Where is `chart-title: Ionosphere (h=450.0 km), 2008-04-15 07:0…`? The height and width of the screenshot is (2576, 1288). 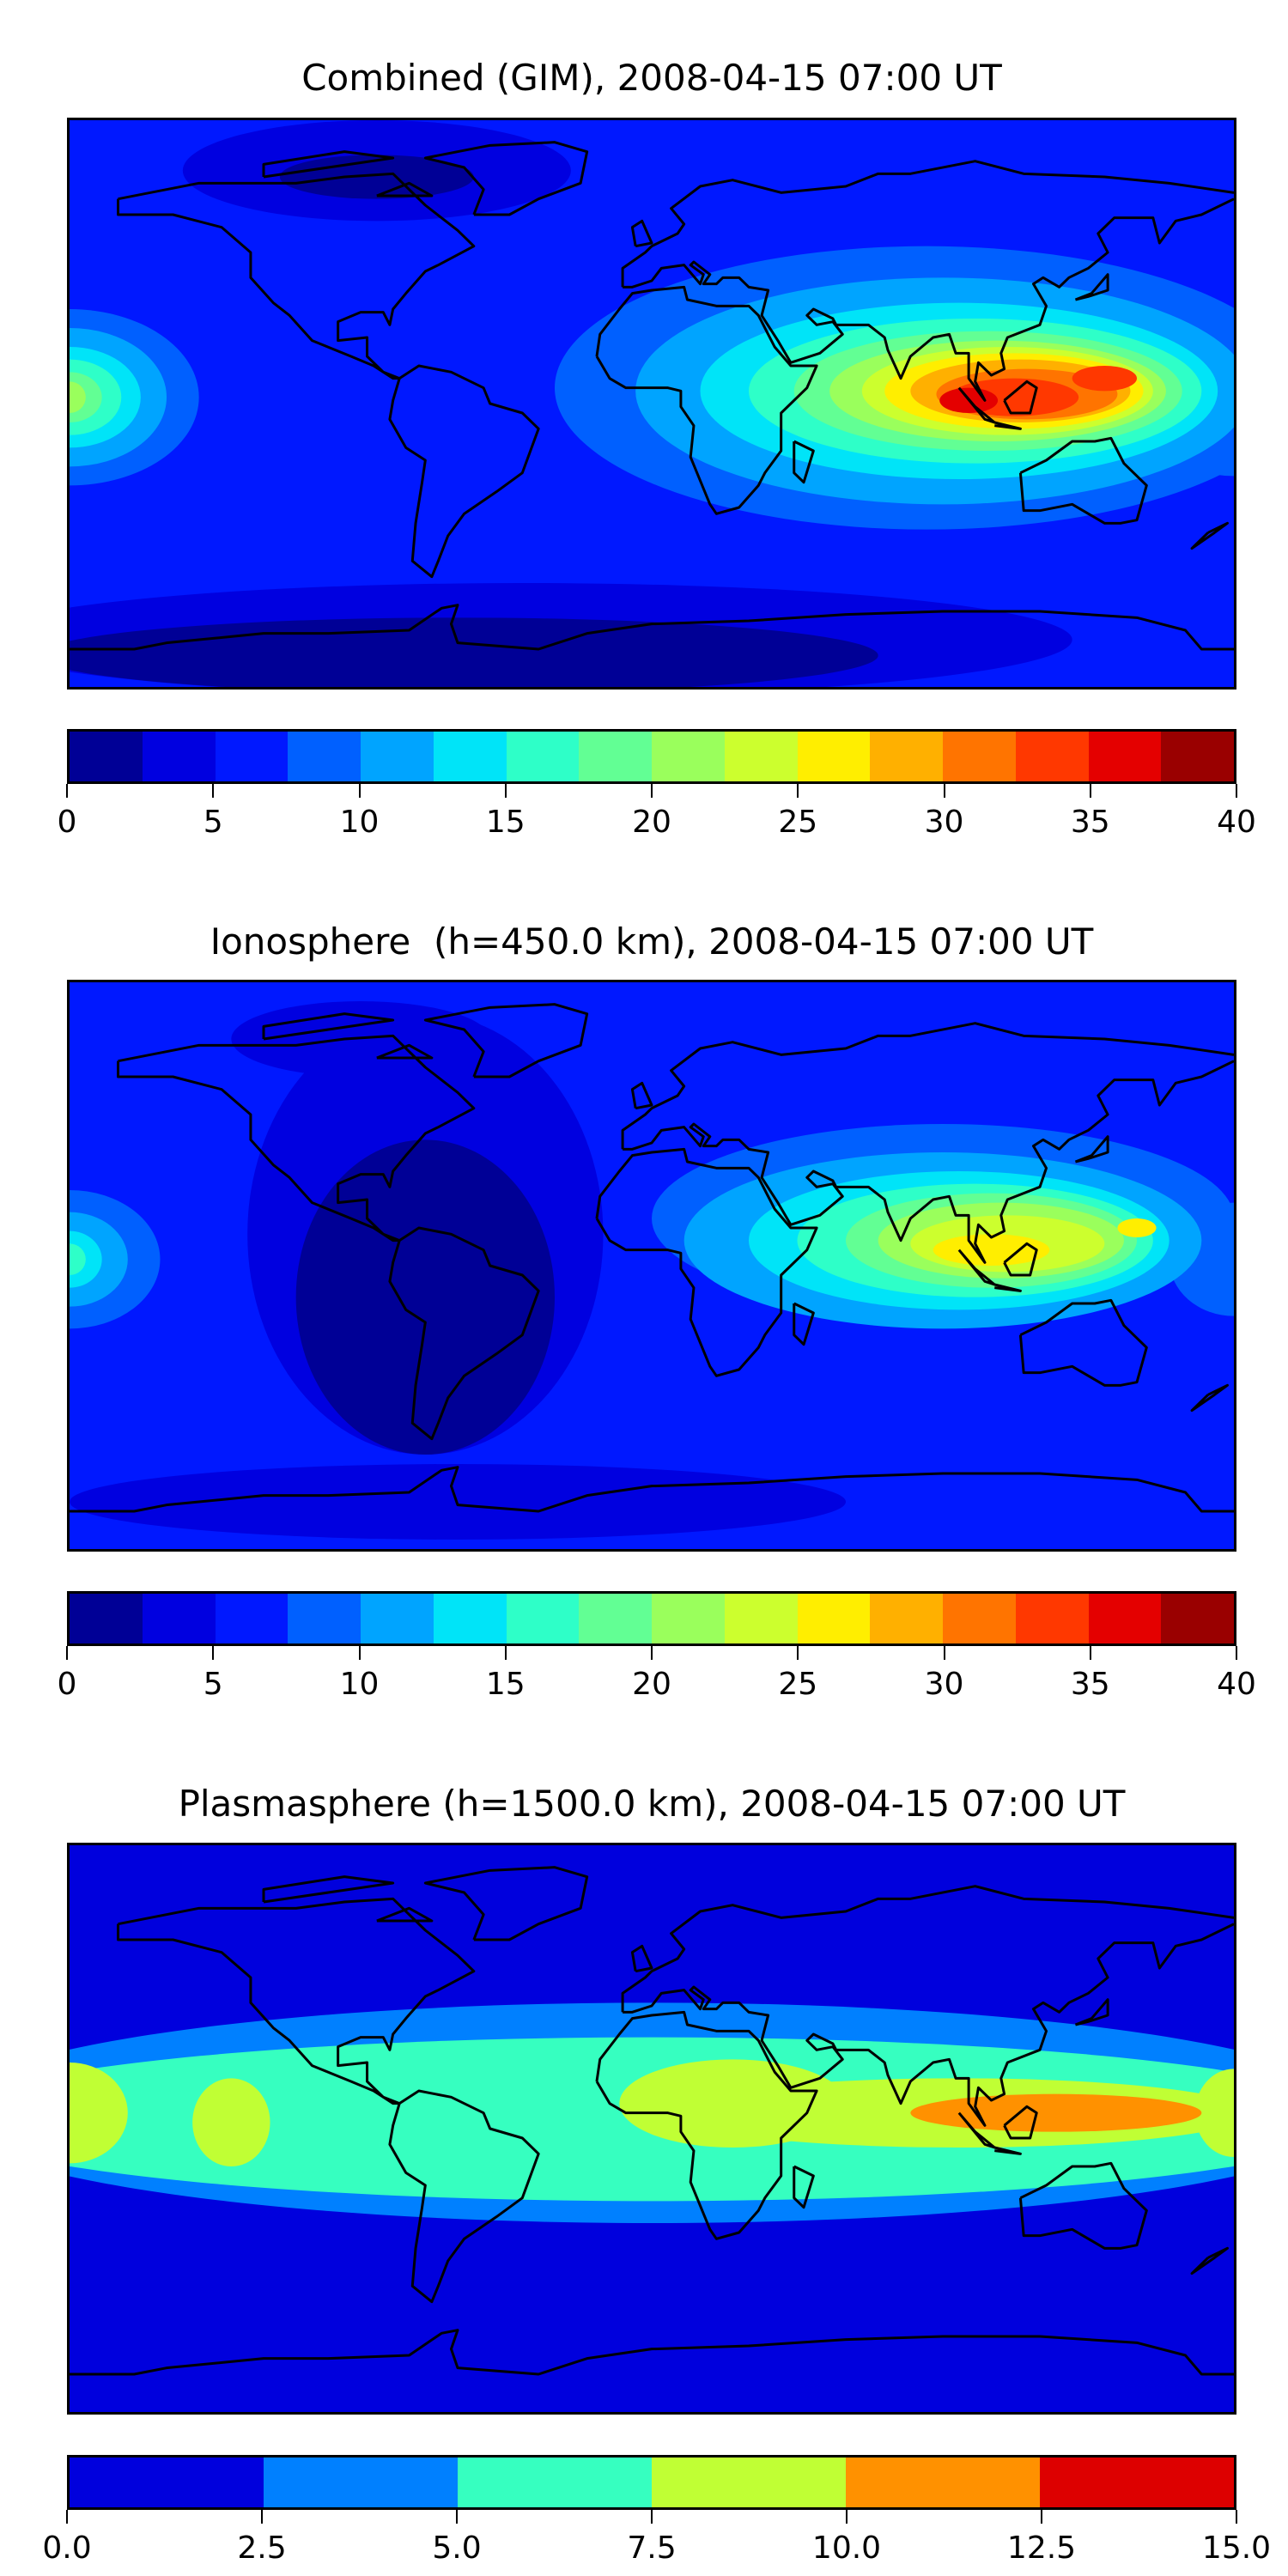
chart-title: Ionosphere (h=450.0 km), 2008-04-15 07:0… is located at coordinates (652, 941).